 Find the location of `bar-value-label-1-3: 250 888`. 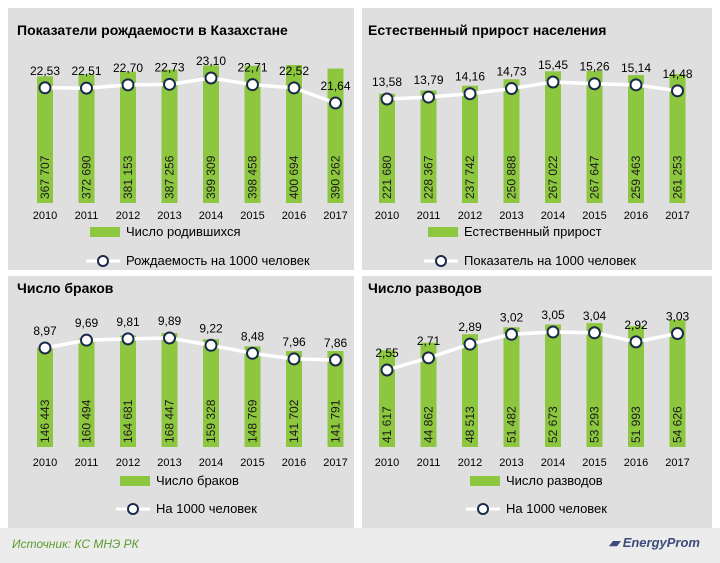

bar-value-label-1-3: 250 888 is located at coordinates (512, 177).